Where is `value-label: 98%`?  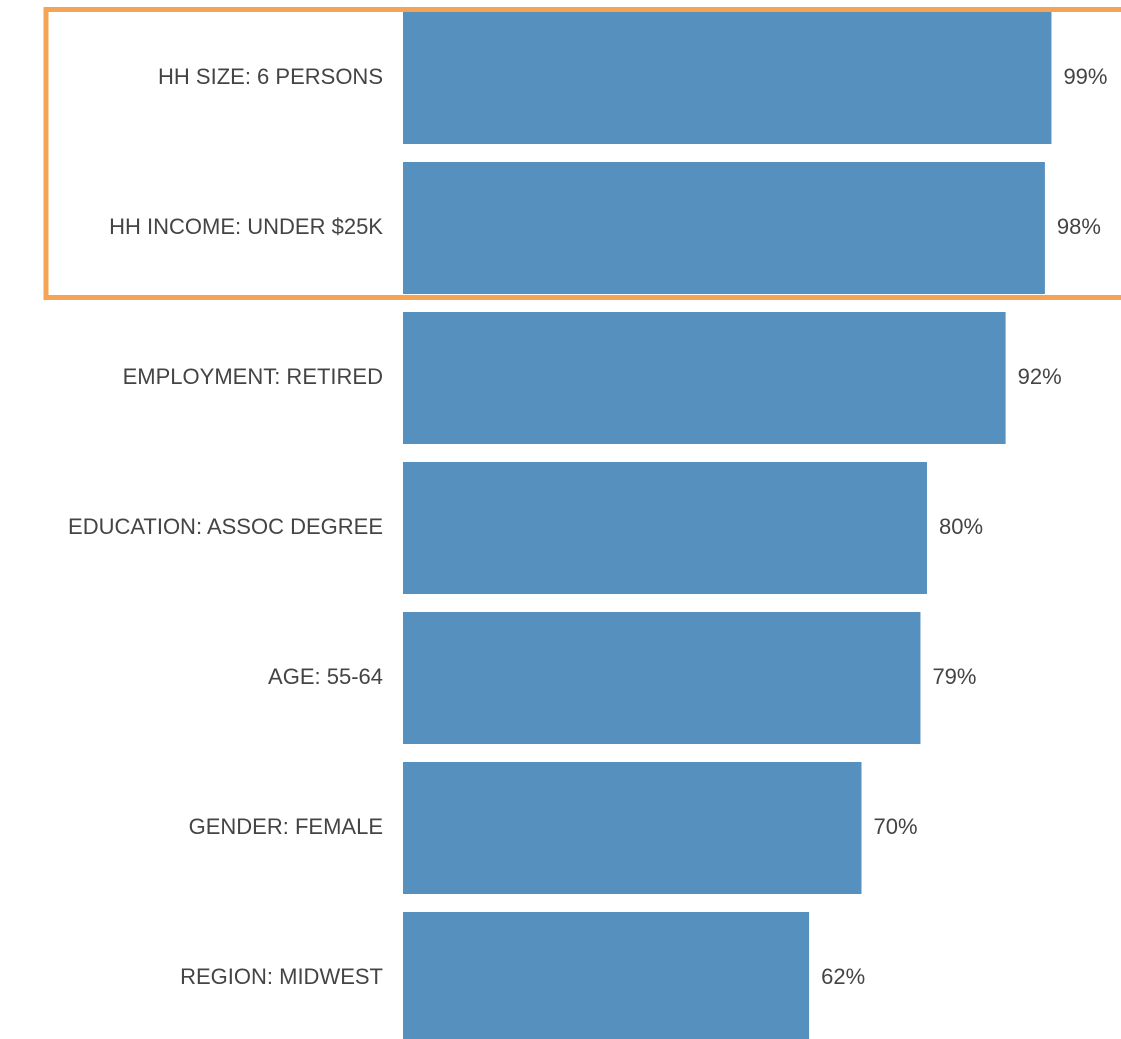 value-label: 98% is located at coordinates (1079, 226).